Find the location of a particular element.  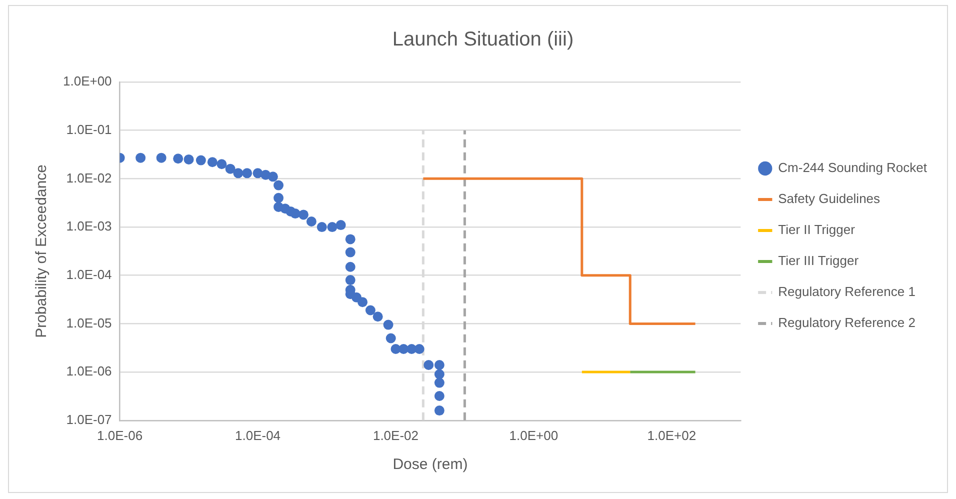

y-tick-label: 1.0E-07 is located at coordinates (89, 419).